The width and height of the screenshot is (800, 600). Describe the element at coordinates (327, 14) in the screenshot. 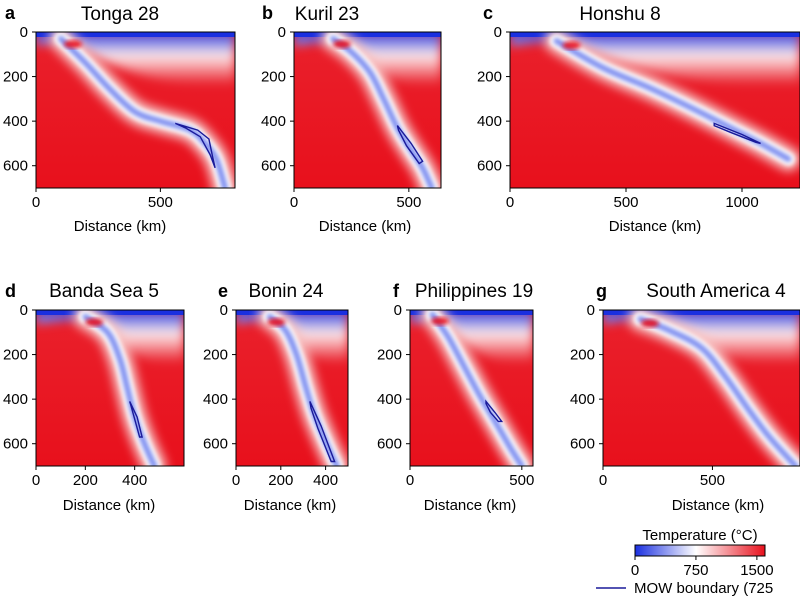

I see `panel-title: Kuril 23` at that location.